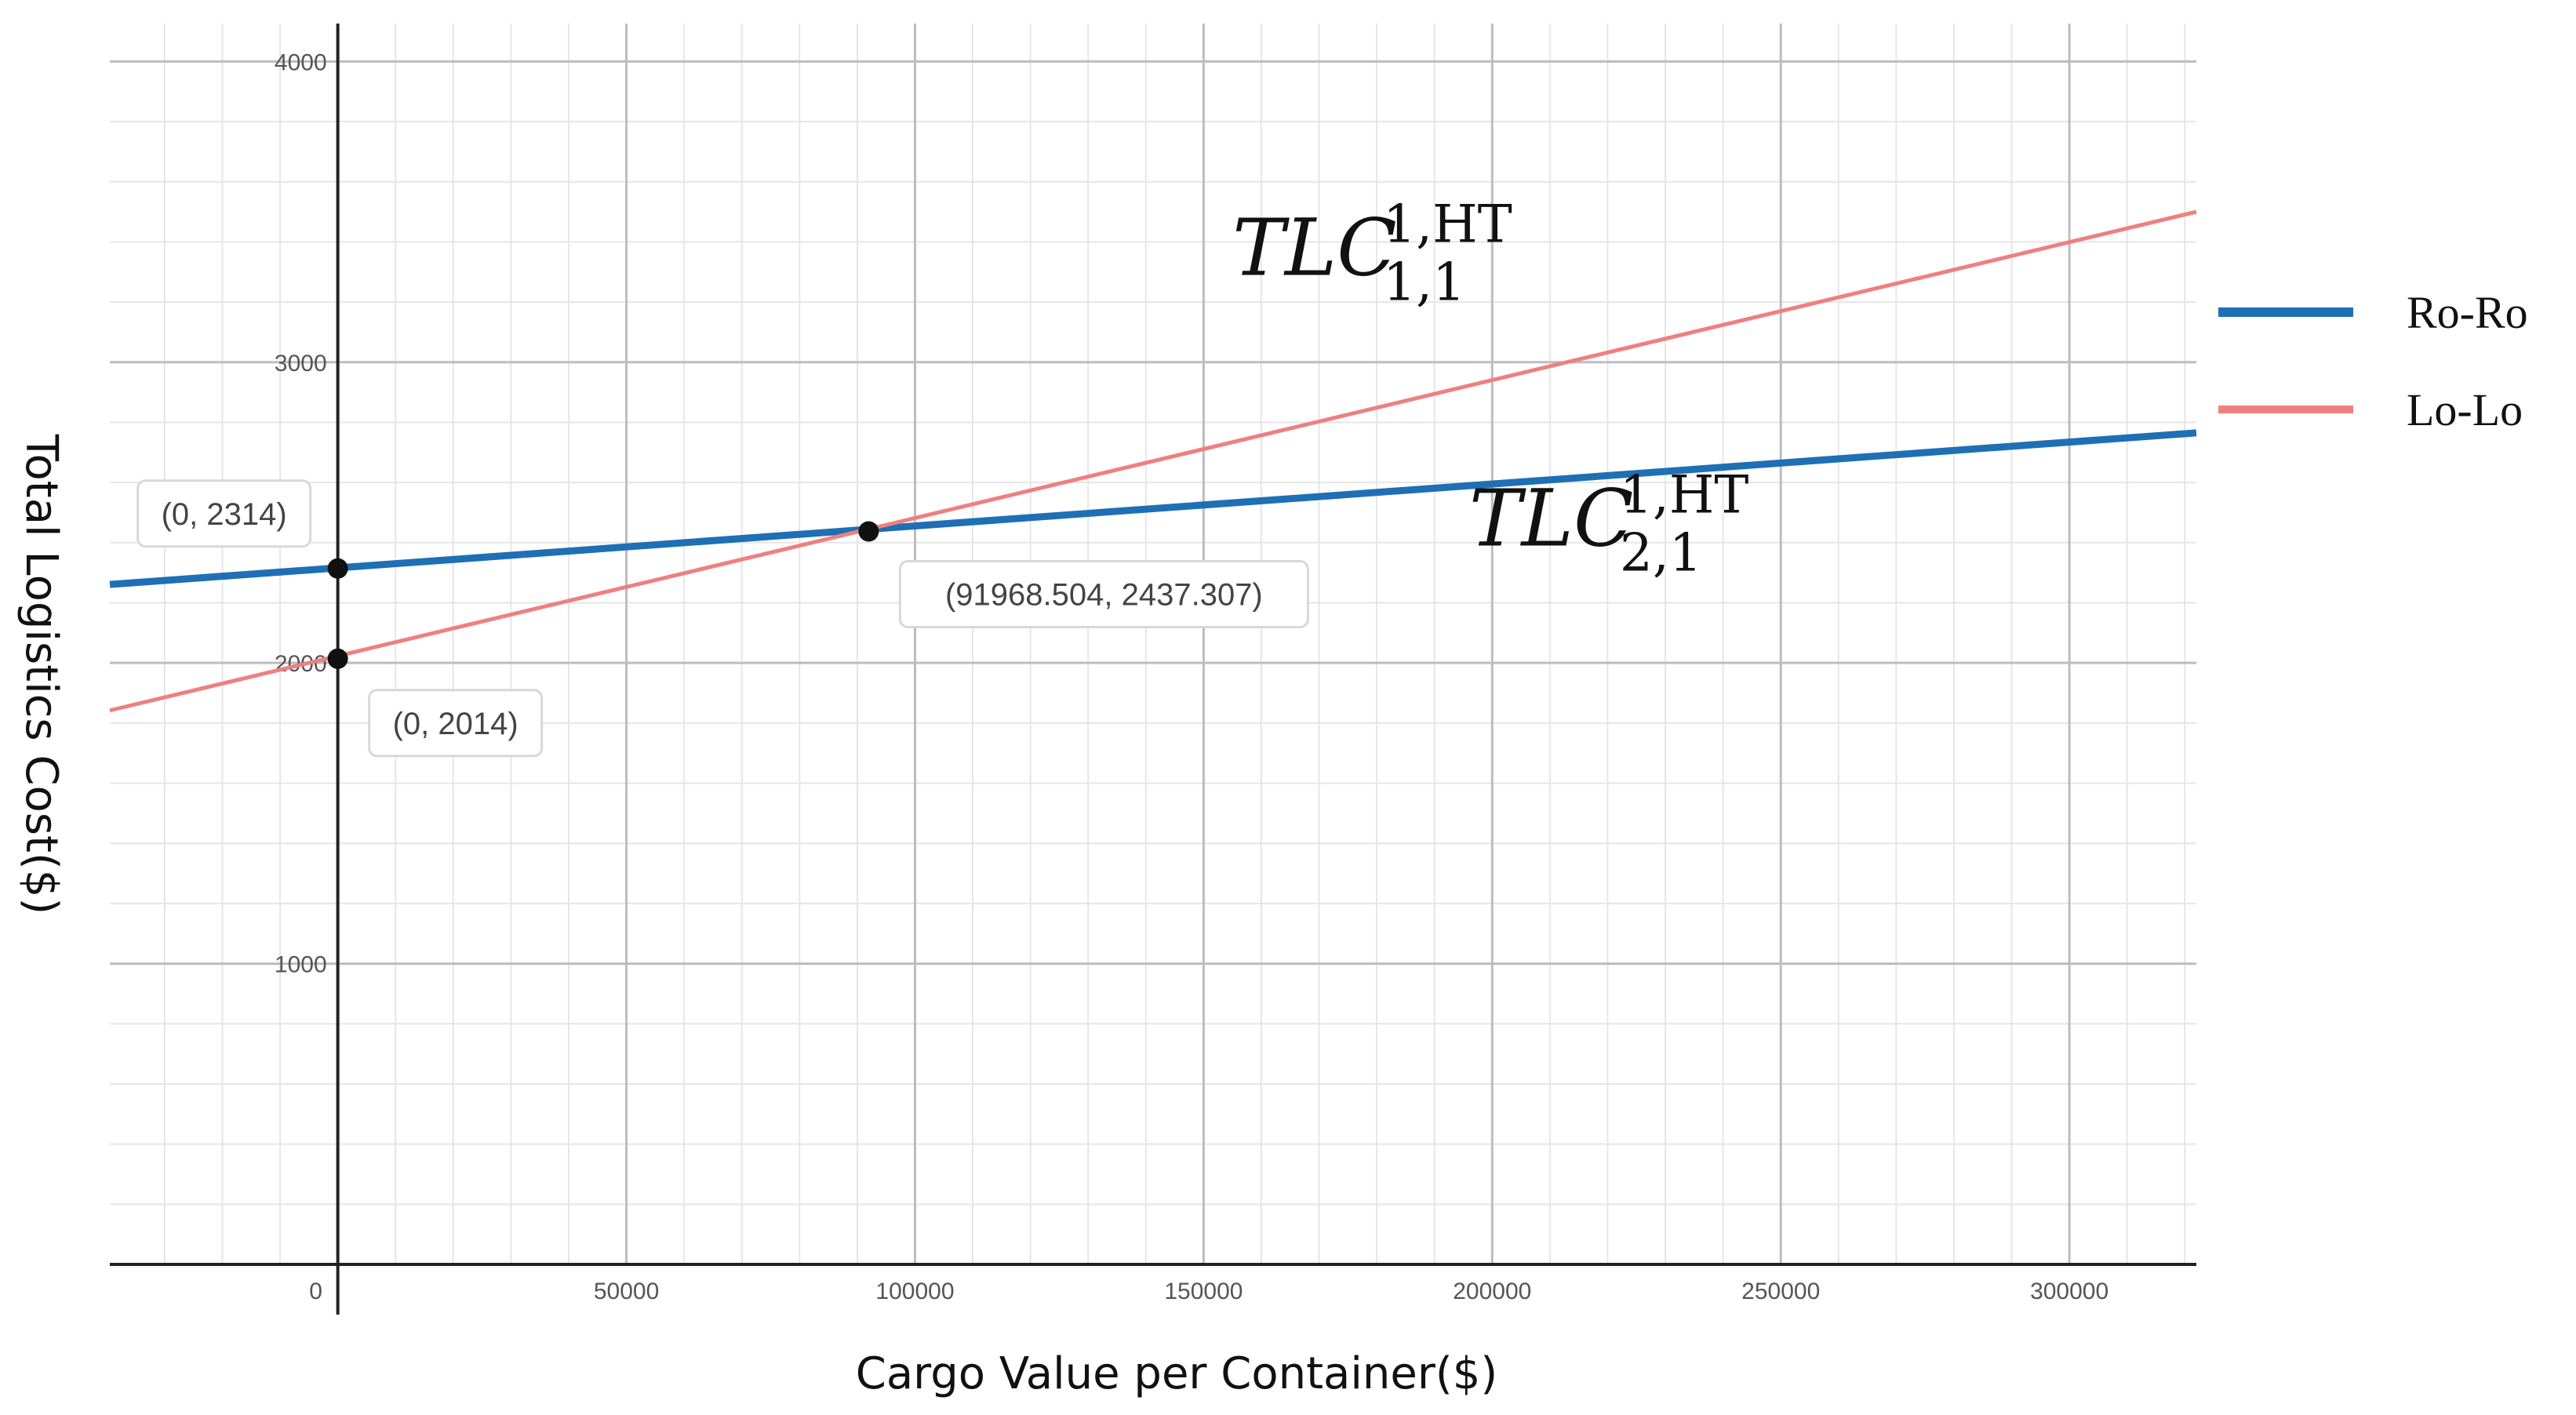 The height and width of the screenshot is (1415, 2576). Describe the element at coordinates (1781, 1292) in the screenshot. I see `x-tick-label: 250000` at that location.